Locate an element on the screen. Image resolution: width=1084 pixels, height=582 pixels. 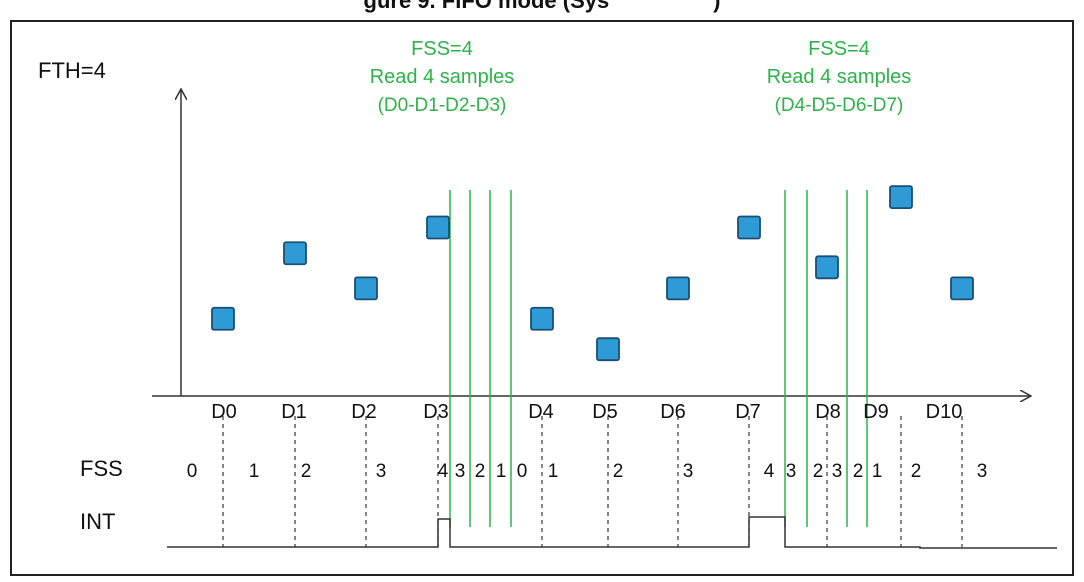
int-row-label: INT is located at coordinates (97, 521).